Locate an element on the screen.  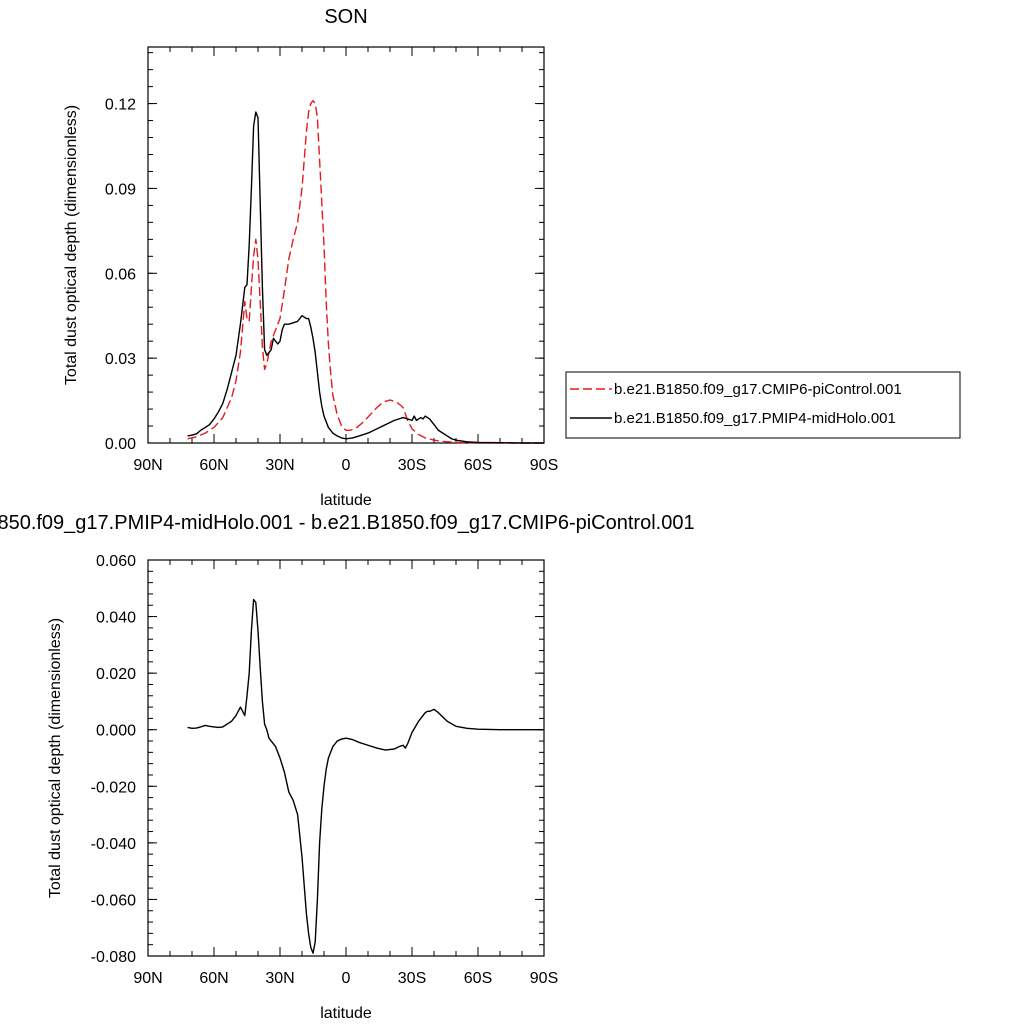
top-y-tick-label: 0.12 is located at coordinates (120, 105).